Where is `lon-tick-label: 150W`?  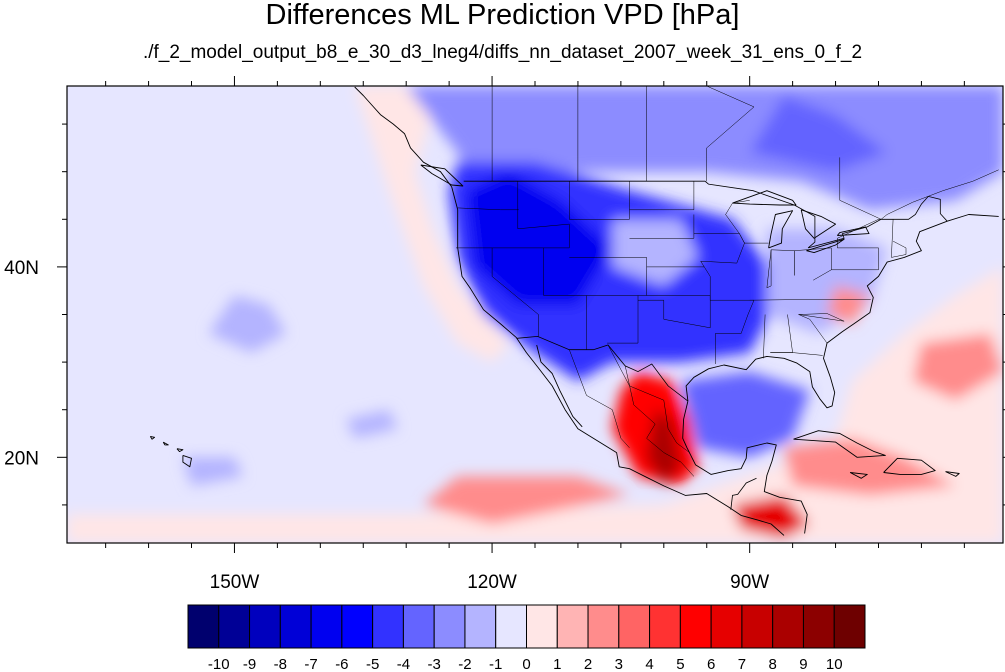
lon-tick-label: 150W is located at coordinates (235, 582).